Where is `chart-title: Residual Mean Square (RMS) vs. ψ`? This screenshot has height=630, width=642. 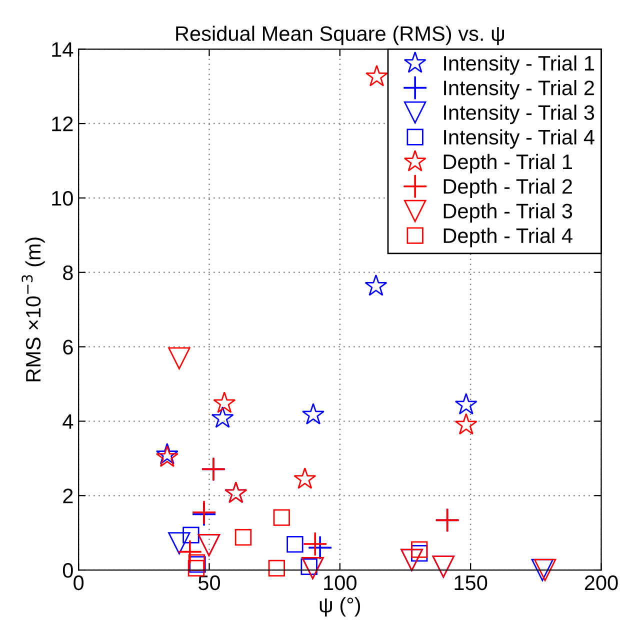 chart-title: Residual Mean Square (RMS) vs. ψ is located at coordinates (340, 36).